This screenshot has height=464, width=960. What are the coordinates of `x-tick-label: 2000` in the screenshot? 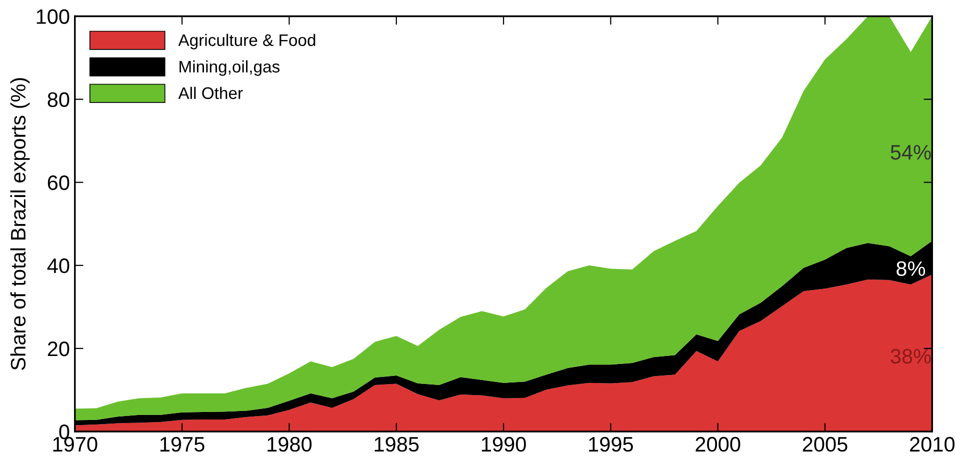 It's located at (718, 444).